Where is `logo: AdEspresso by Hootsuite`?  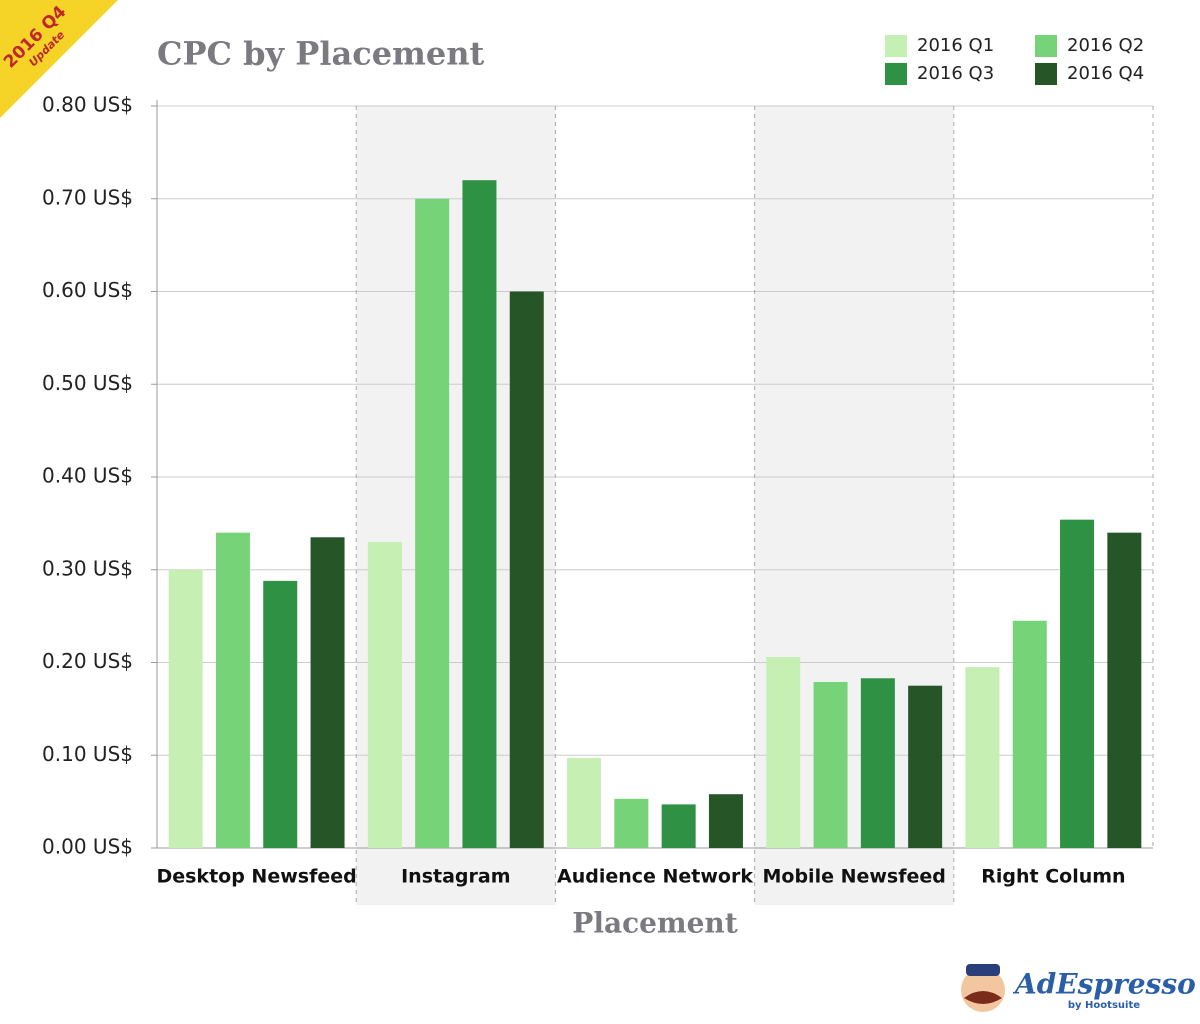 logo: AdEspresso by Hootsuite is located at coordinates (1078, 988).